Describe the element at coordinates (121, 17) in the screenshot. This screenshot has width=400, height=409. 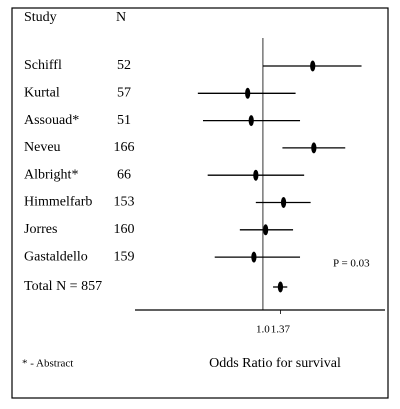
I see `n-header: N` at that location.